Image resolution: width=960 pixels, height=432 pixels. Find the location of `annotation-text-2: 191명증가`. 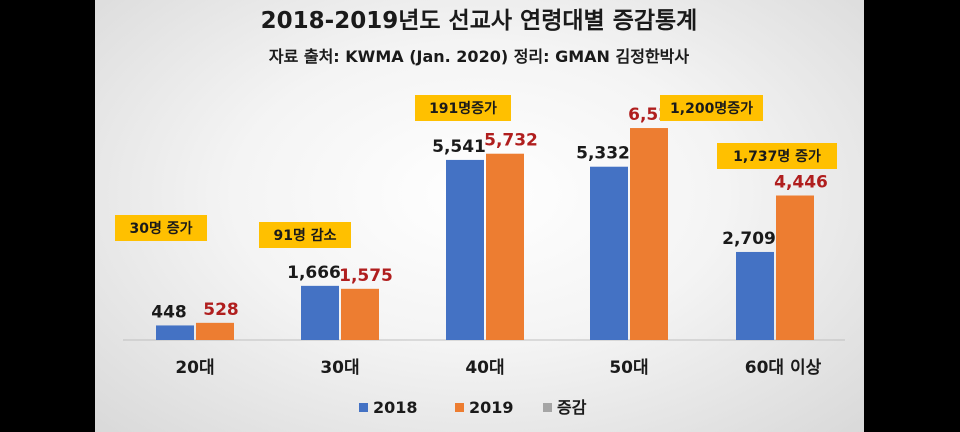

annotation-text-2: 191명증가 is located at coordinates (463, 108).